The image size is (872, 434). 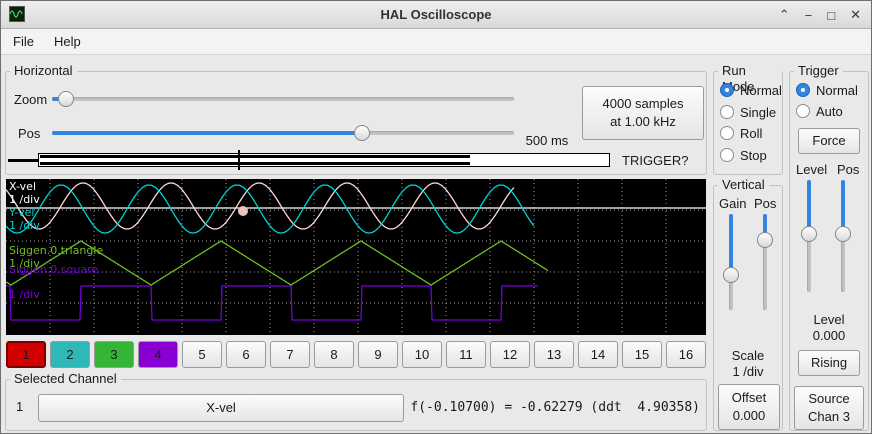 I want to click on radio-label: Auto, so click(x=829, y=111).